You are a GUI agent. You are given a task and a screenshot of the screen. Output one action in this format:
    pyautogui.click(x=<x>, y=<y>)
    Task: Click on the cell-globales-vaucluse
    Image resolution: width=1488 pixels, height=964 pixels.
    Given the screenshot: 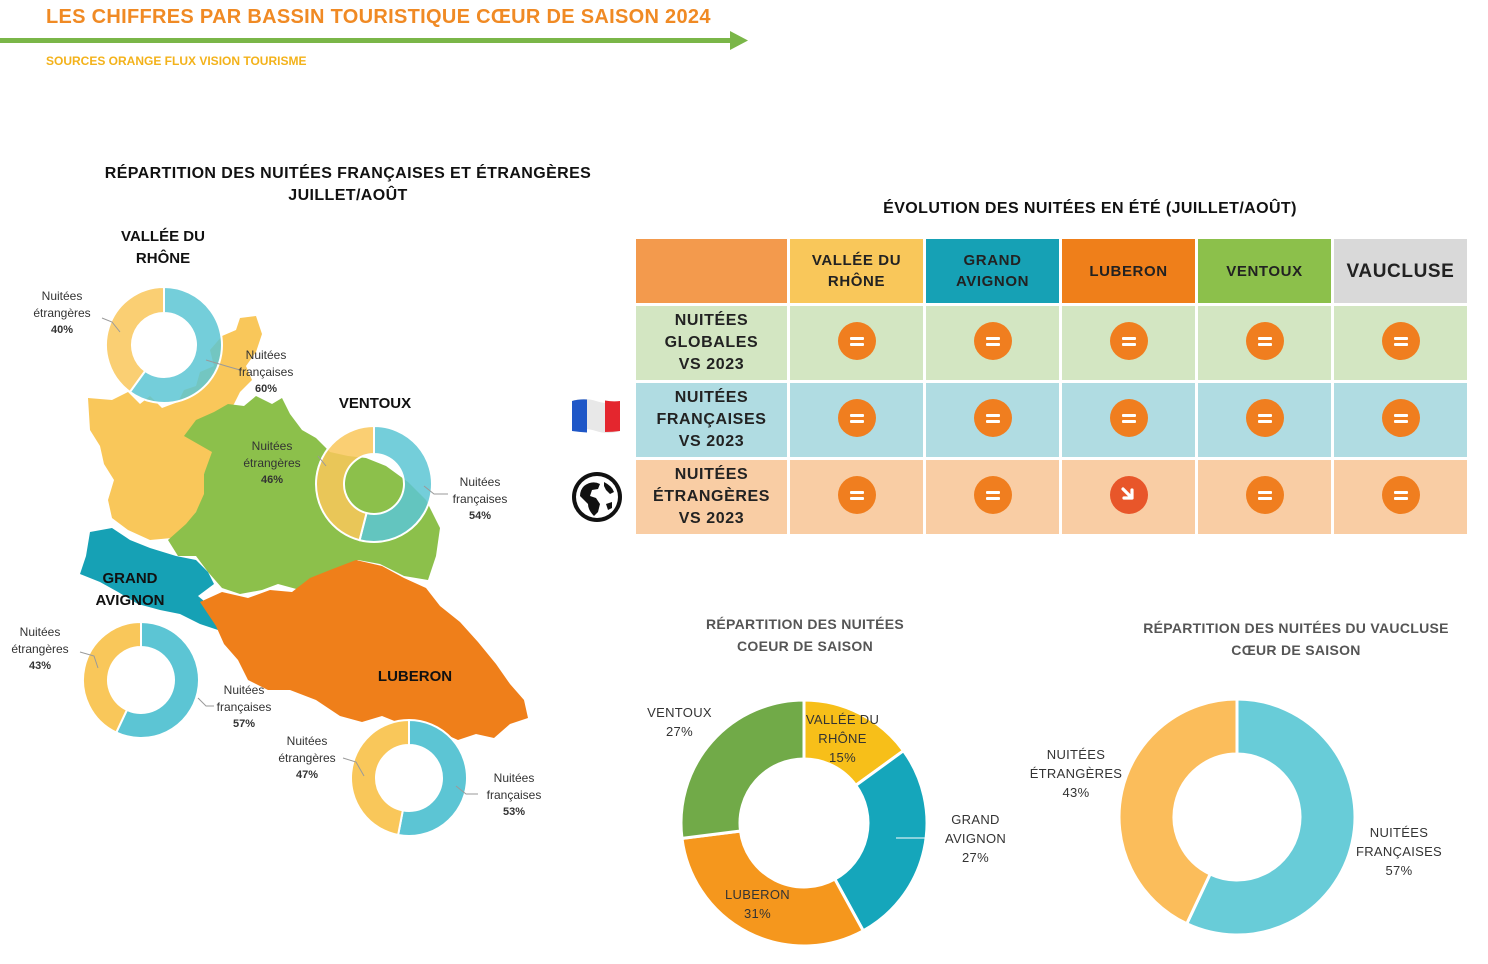 What is the action you would take?
    pyautogui.click(x=1400, y=343)
    